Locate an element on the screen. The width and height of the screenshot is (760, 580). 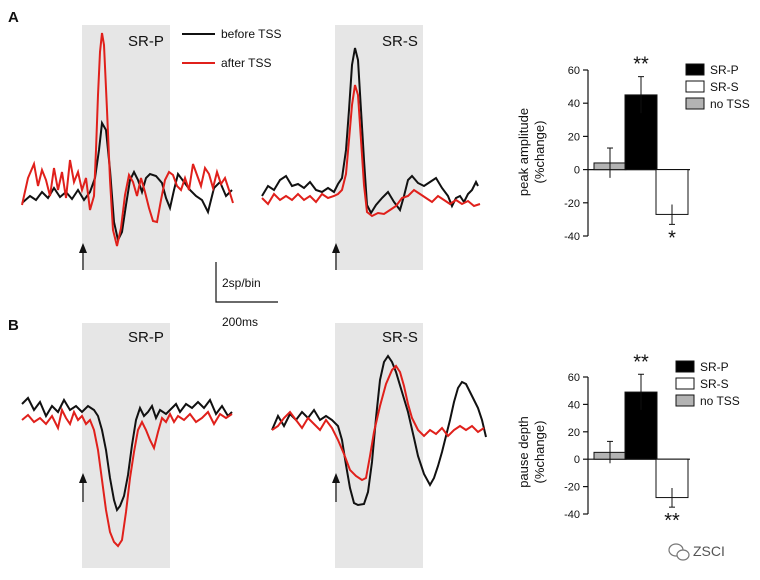
chart-b-legend-label-sr-s: SR-S is located at coordinates (714, 384).